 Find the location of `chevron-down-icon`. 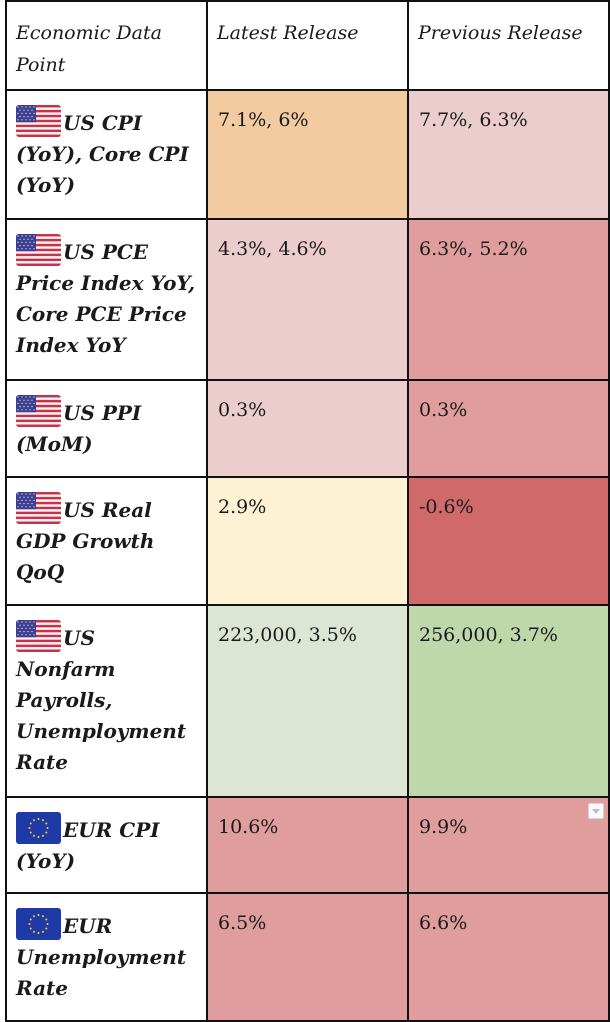

chevron-down-icon is located at coordinates (596, 811).